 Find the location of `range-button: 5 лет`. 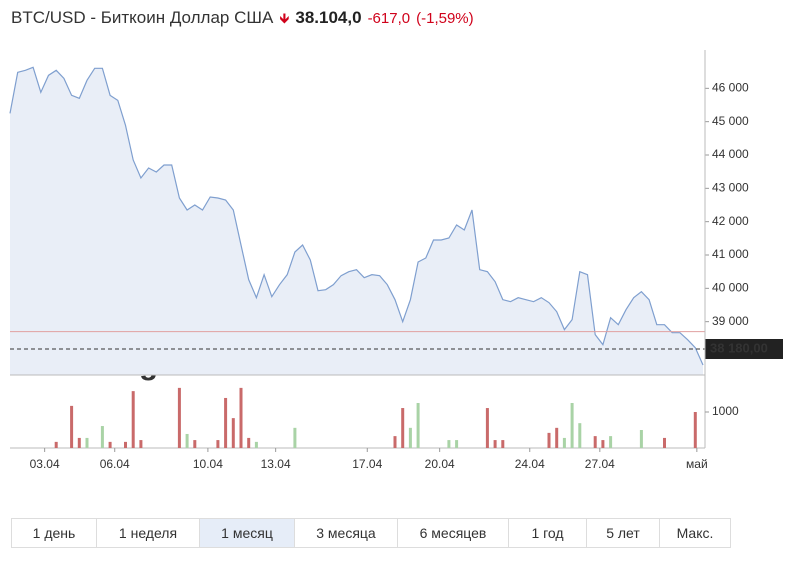

range-button: 5 лет is located at coordinates (623, 533).